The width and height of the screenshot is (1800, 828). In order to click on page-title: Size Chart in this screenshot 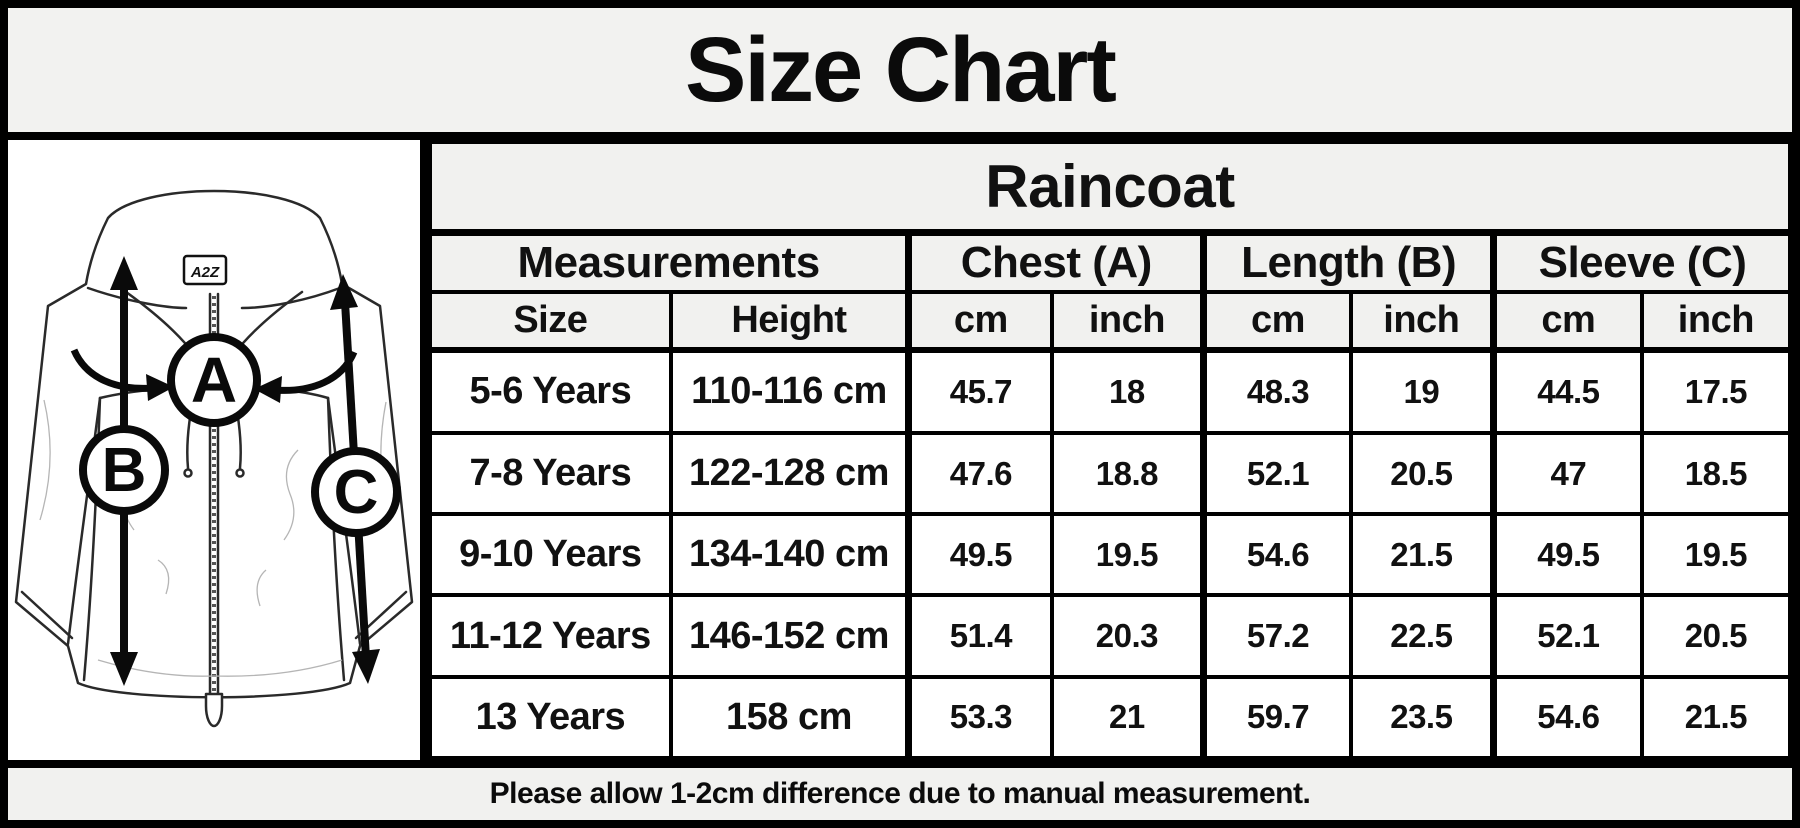, I will do `click(901, 69)`.